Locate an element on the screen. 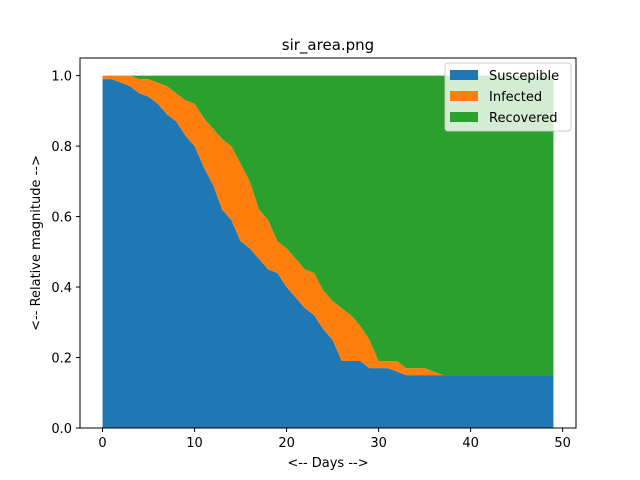 The image size is (640, 480). x-tick-label: 10 is located at coordinates (194, 443).